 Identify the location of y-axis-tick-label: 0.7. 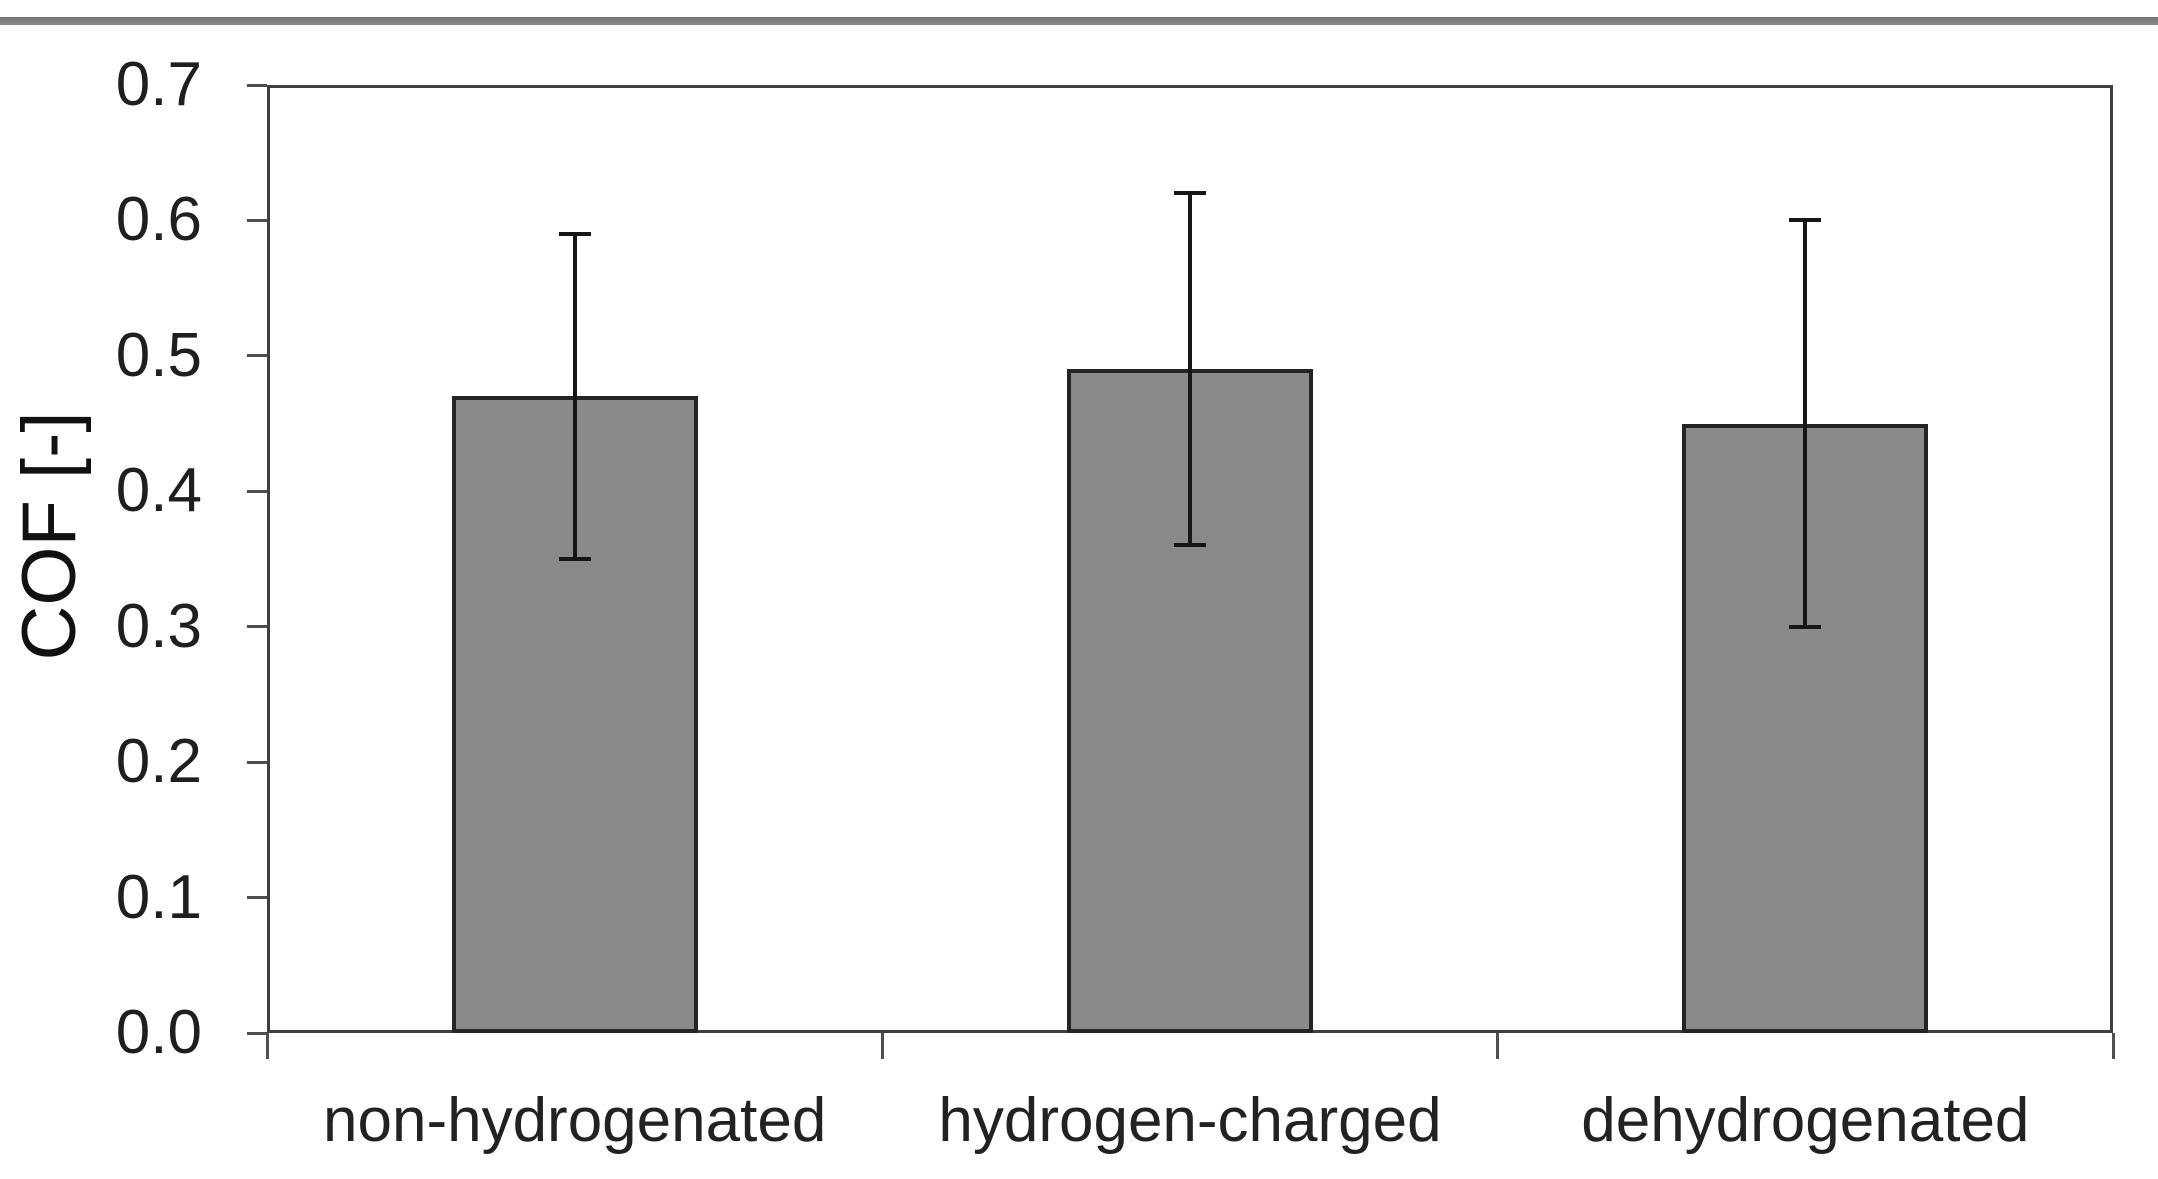
(158, 84).